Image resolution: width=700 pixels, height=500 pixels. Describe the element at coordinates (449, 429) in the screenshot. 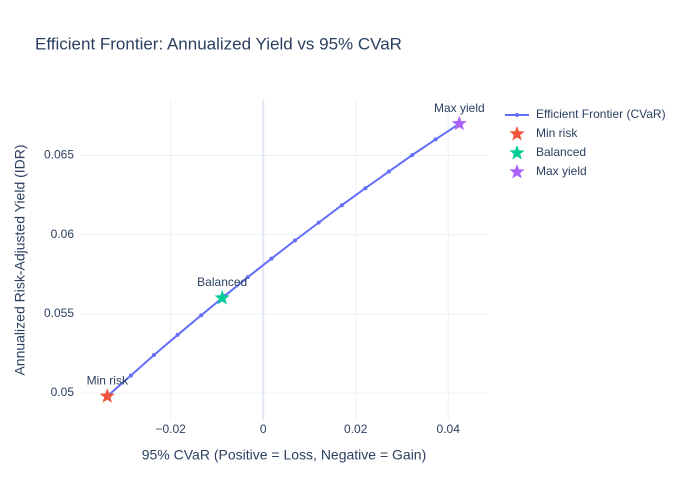

I see `x-tick-label: 0.04` at that location.